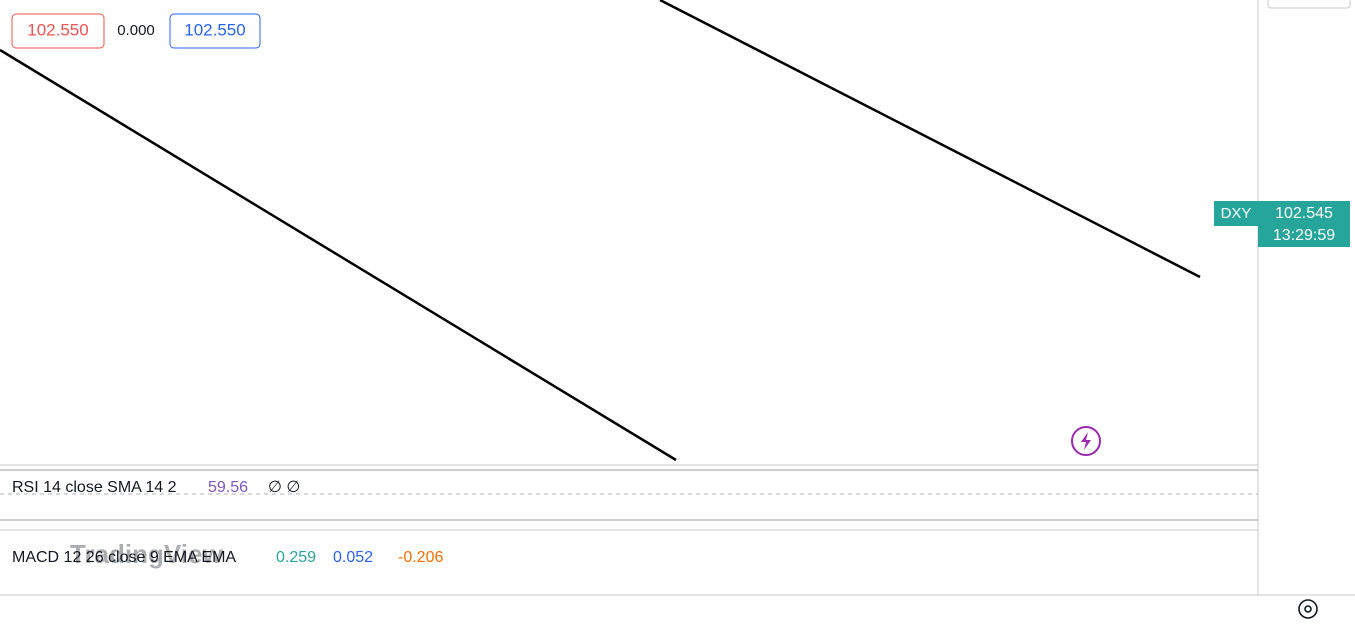  I want to click on settings-icon, so click(1308, 609).